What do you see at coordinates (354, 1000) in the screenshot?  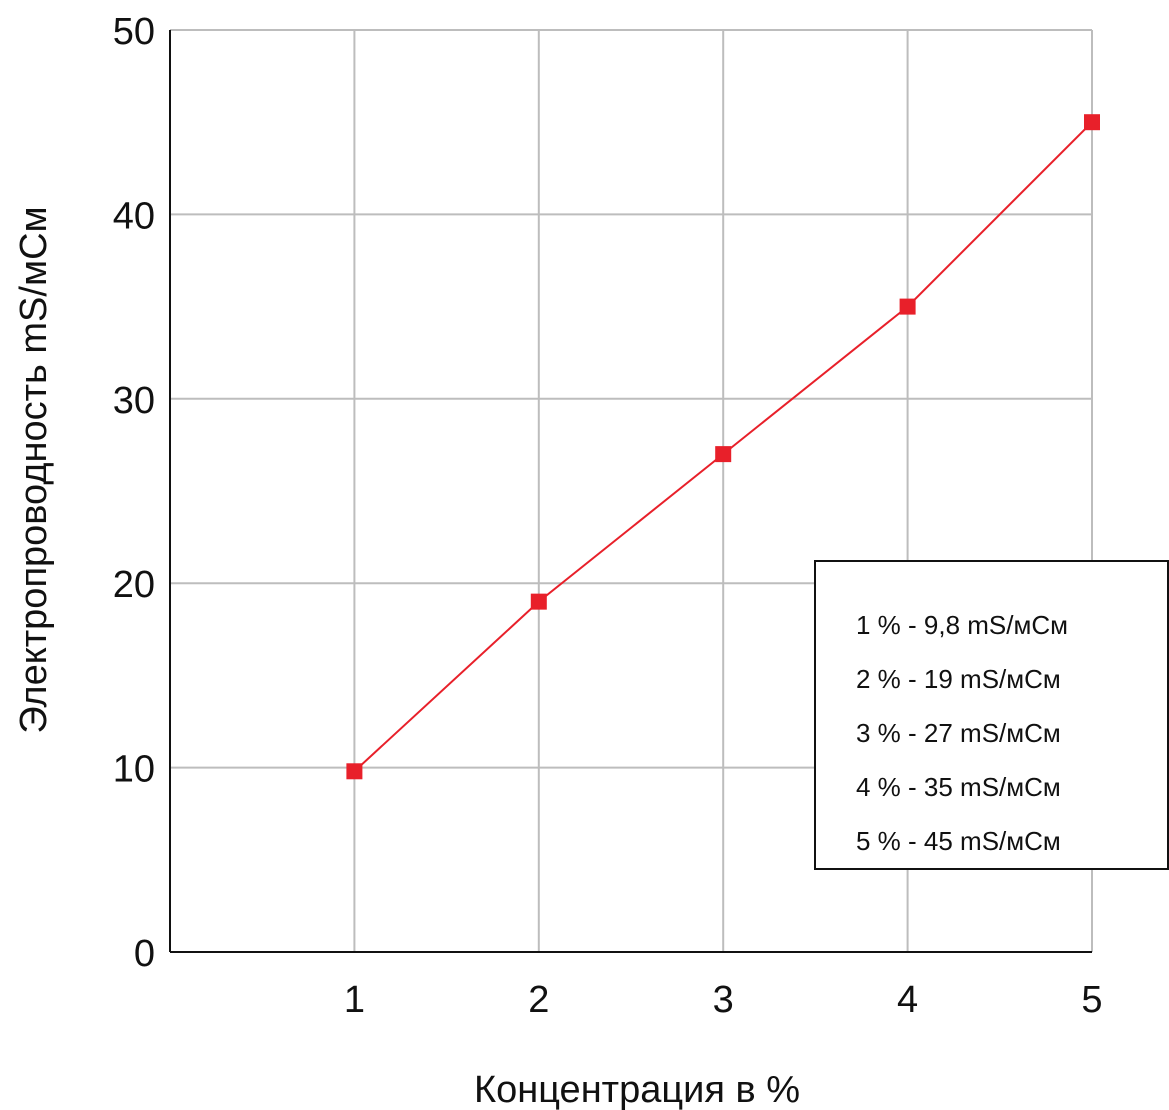 I see `x-tick-label: 1` at bounding box center [354, 1000].